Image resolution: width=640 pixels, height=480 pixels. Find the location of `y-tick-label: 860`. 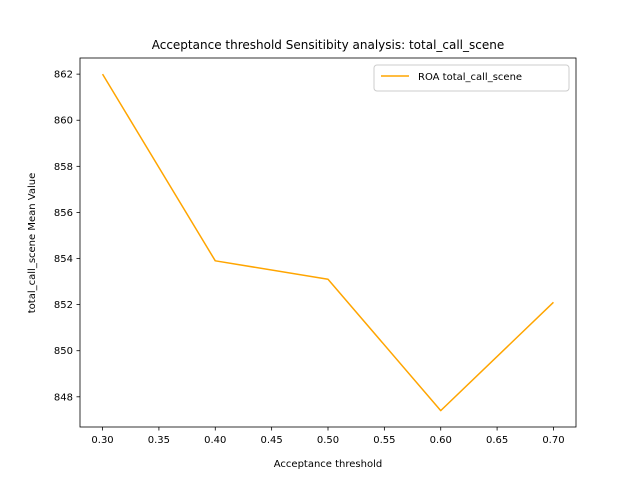

y-tick-label: 860 is located at coordinates (63, 121).